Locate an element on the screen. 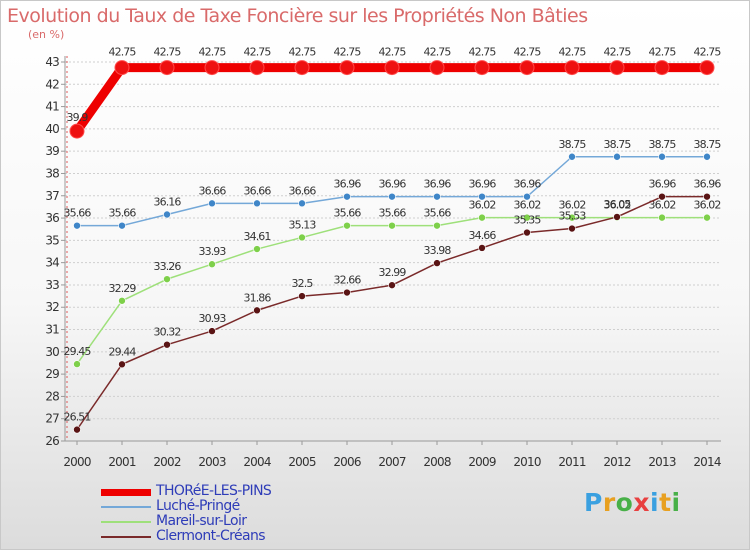 The width and height of the screenshot is (750, 550). data-label: 29.45 is located at coordinates (78, 351).